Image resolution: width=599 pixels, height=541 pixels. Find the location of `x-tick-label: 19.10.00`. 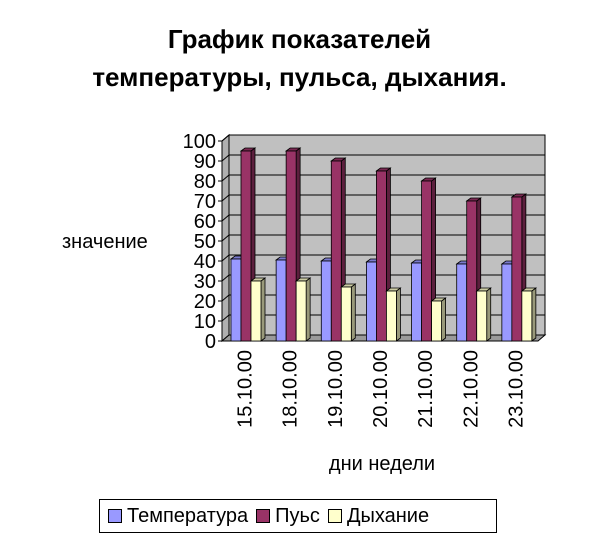

x-tick-label: 19.10.00 is located at coordinates (336, 389).